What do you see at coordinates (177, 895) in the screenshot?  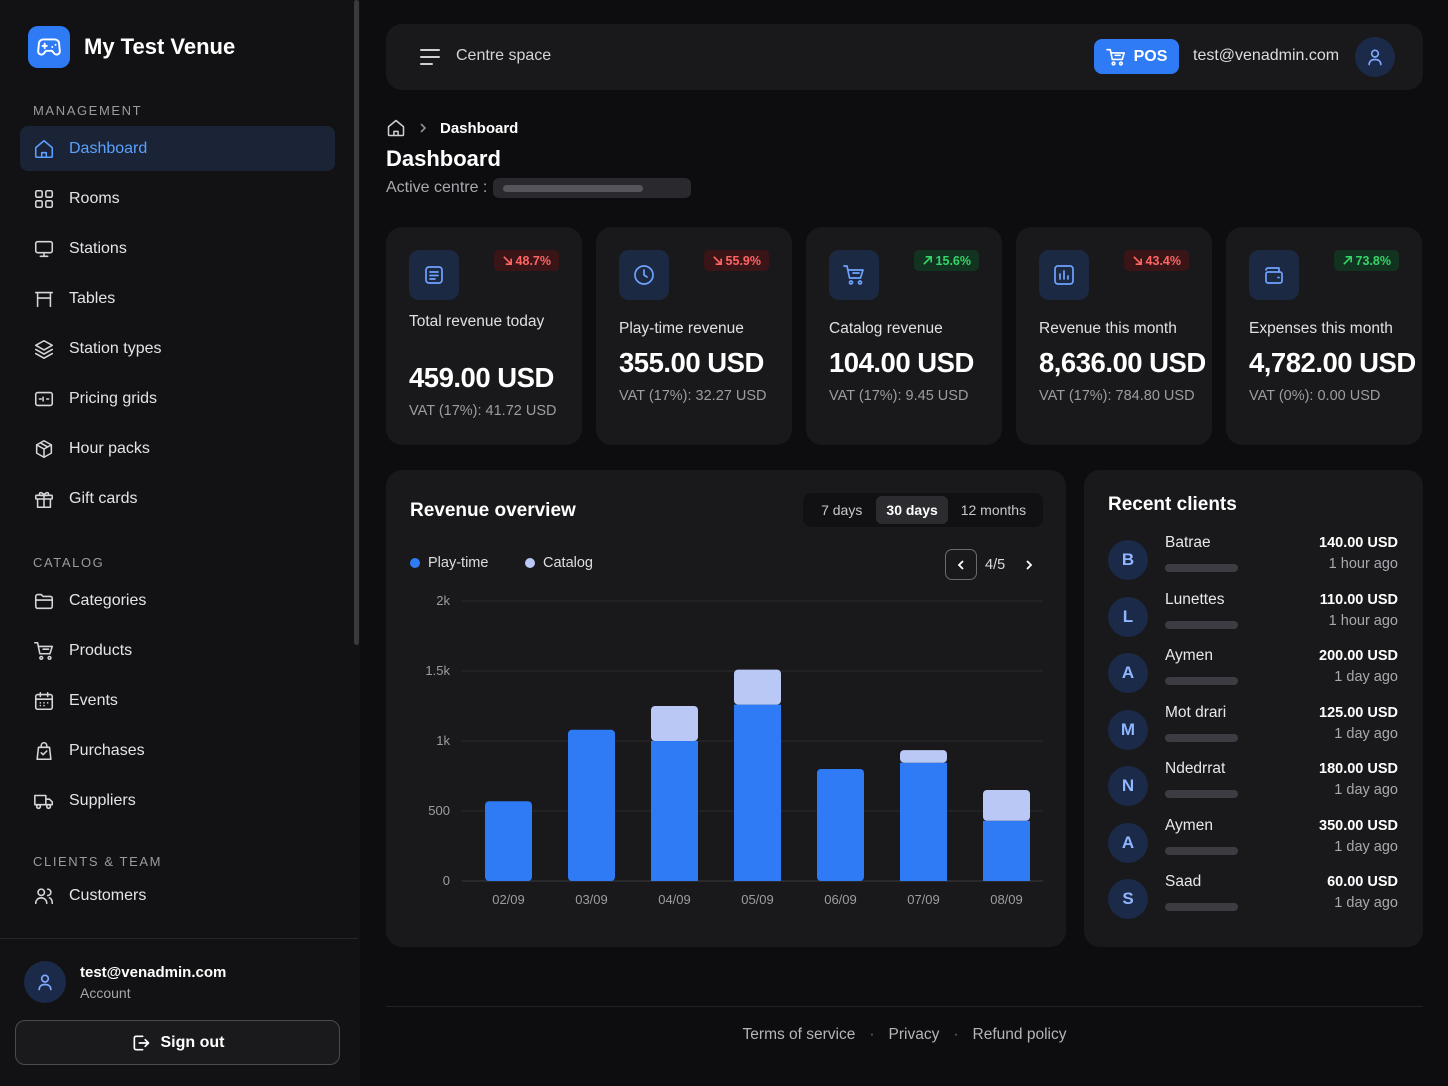 I see `sidebar-item-customers: Customers` at bounding box center [177, 895].